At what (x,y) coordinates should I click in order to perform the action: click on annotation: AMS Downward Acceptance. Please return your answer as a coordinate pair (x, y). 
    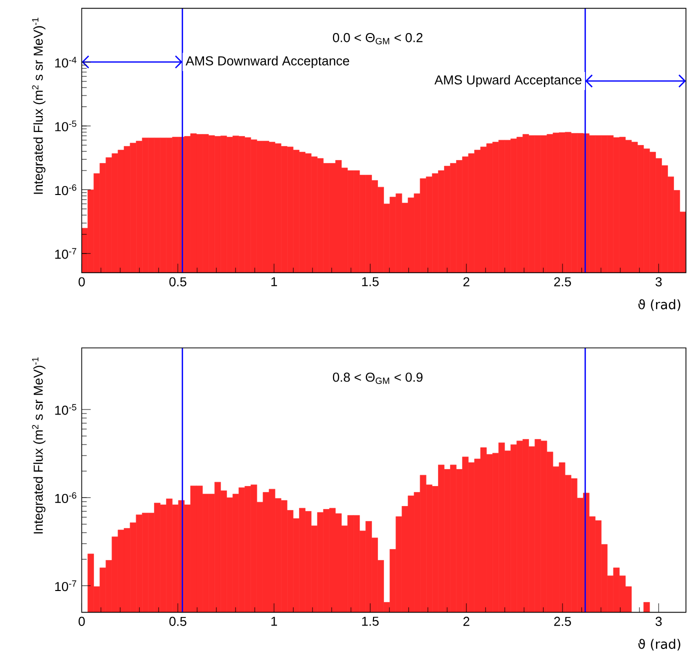
    Looking at the image, I should click on (268, 62).